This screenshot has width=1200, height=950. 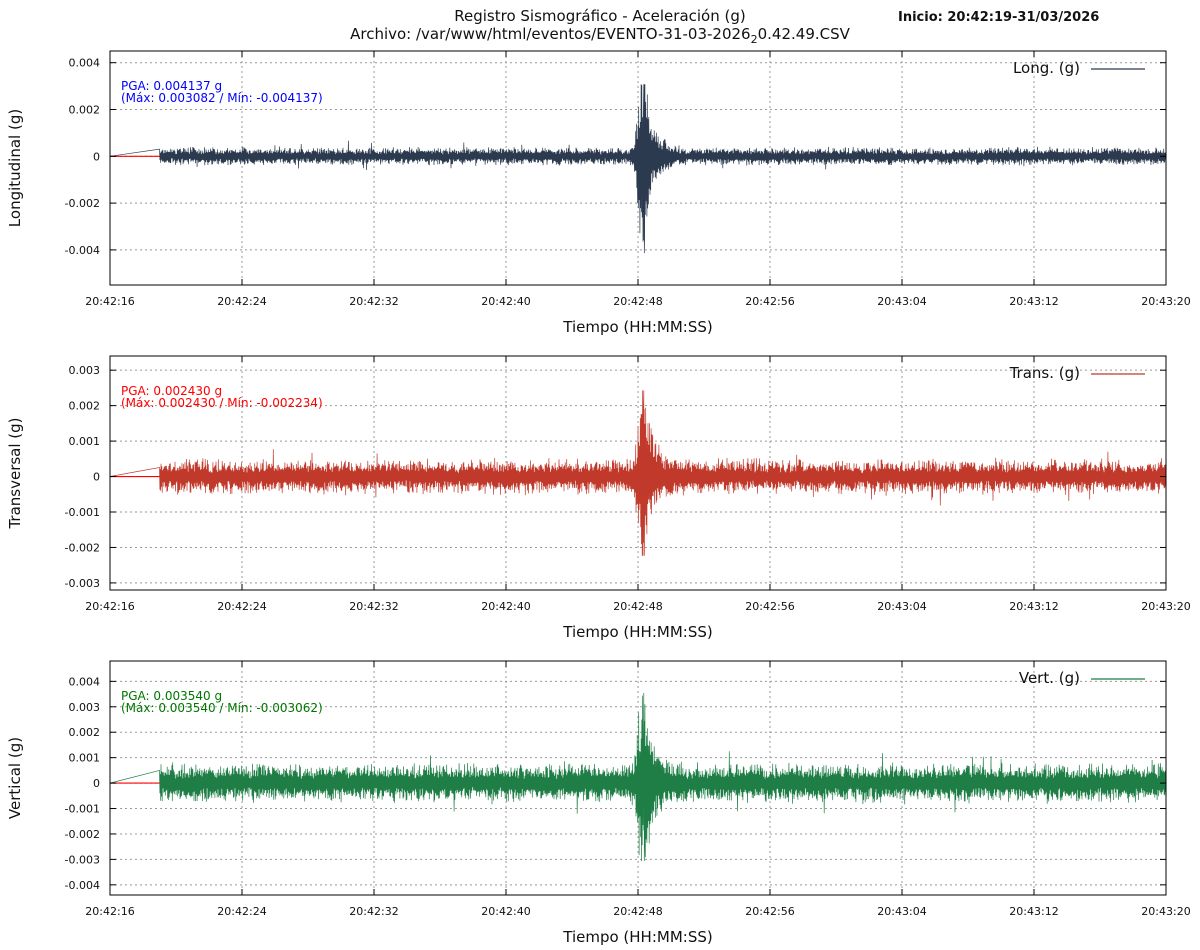 I want to click on start-time: Inicio: 20:42:19-31/03/2026, so click(x=999, y=17).